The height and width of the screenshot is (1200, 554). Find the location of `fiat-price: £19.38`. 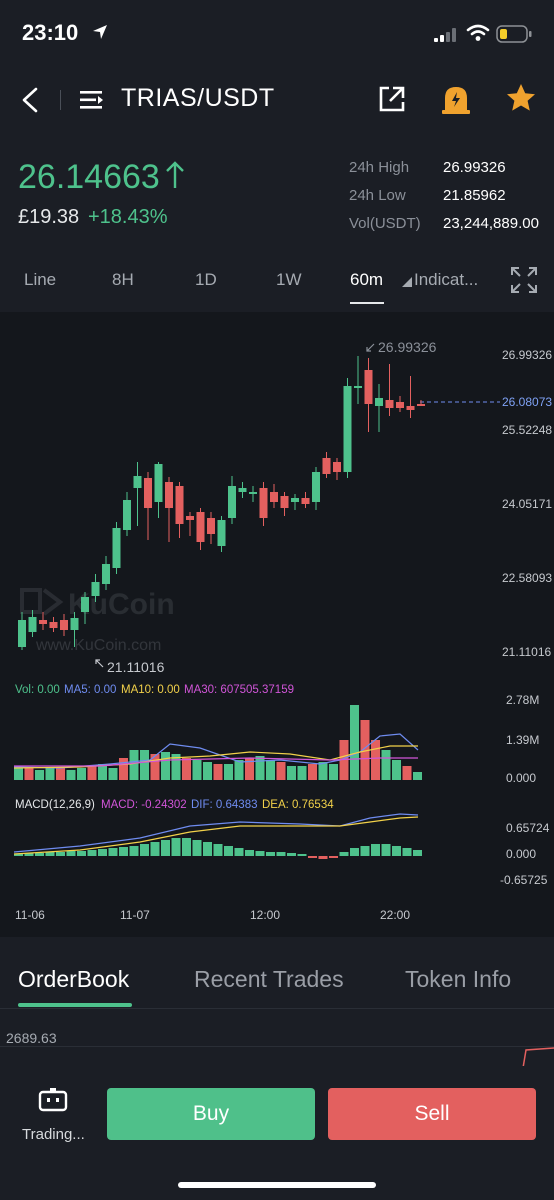

fiat-price: £19.38 is located at coordinates (49, 217).